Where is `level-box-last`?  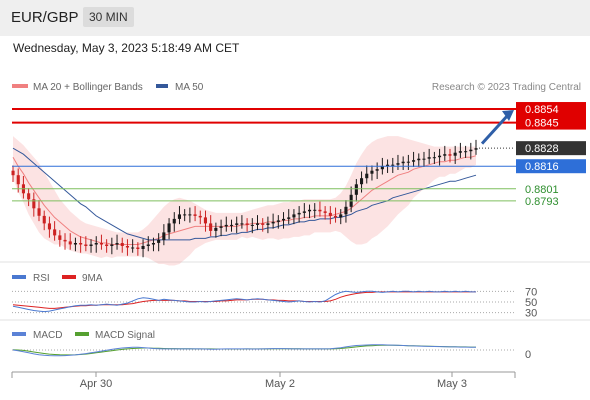 level-box-last is located at coordinates (551, 148).